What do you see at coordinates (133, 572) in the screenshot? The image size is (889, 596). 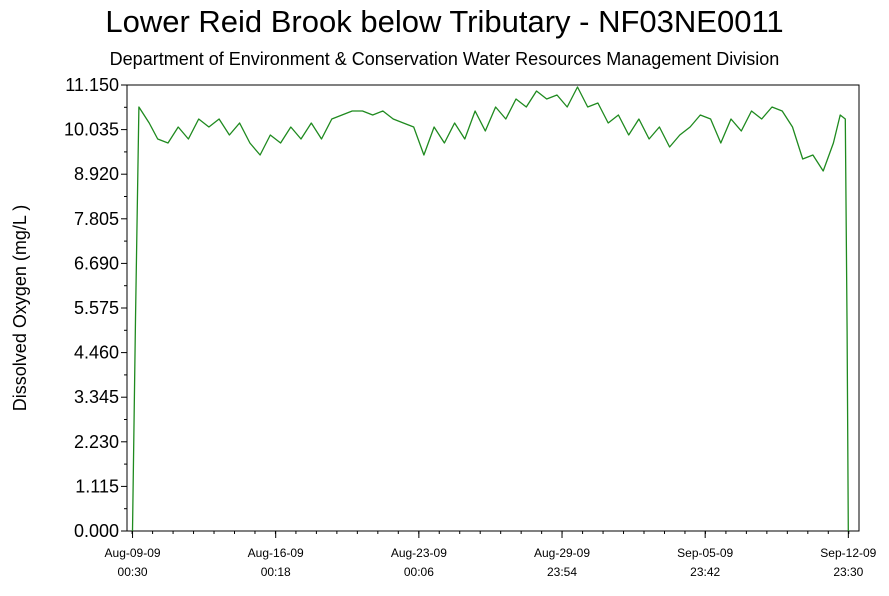 I see `x-tick-label-time: 00:30` at bounding box center [133, 572].